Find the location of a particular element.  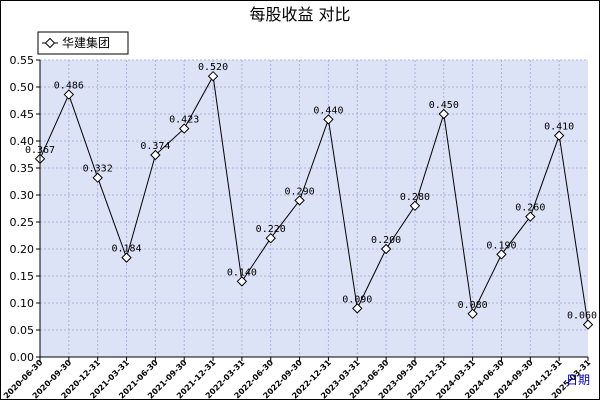

legend-box is located at coordinates (83, 43).